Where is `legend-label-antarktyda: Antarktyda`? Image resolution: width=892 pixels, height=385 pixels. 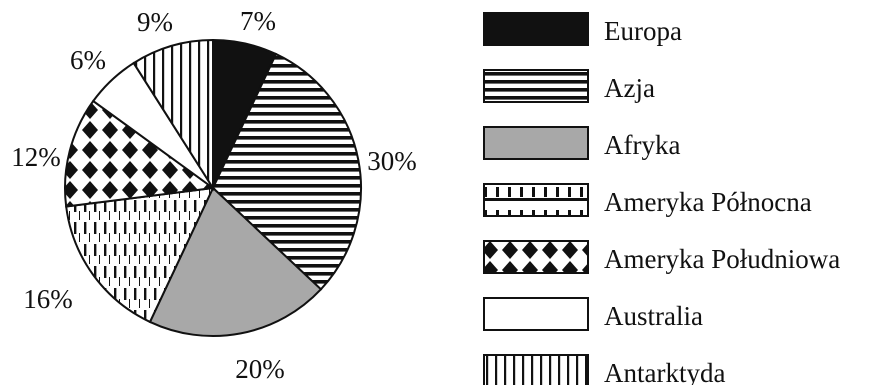
legend-label-antarktyda: Antarktyda is located at coordinates (664, 371).